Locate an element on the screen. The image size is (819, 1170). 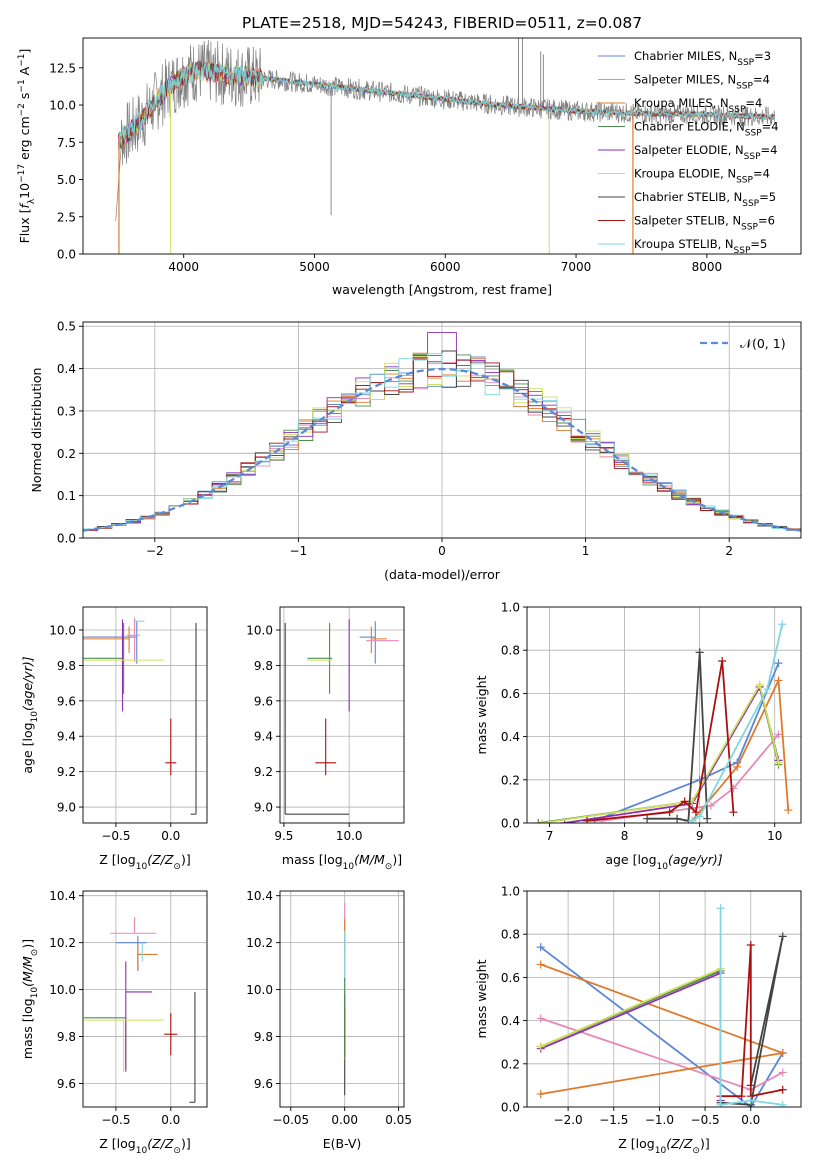
histogram-step is located at coordinates (442, 442).